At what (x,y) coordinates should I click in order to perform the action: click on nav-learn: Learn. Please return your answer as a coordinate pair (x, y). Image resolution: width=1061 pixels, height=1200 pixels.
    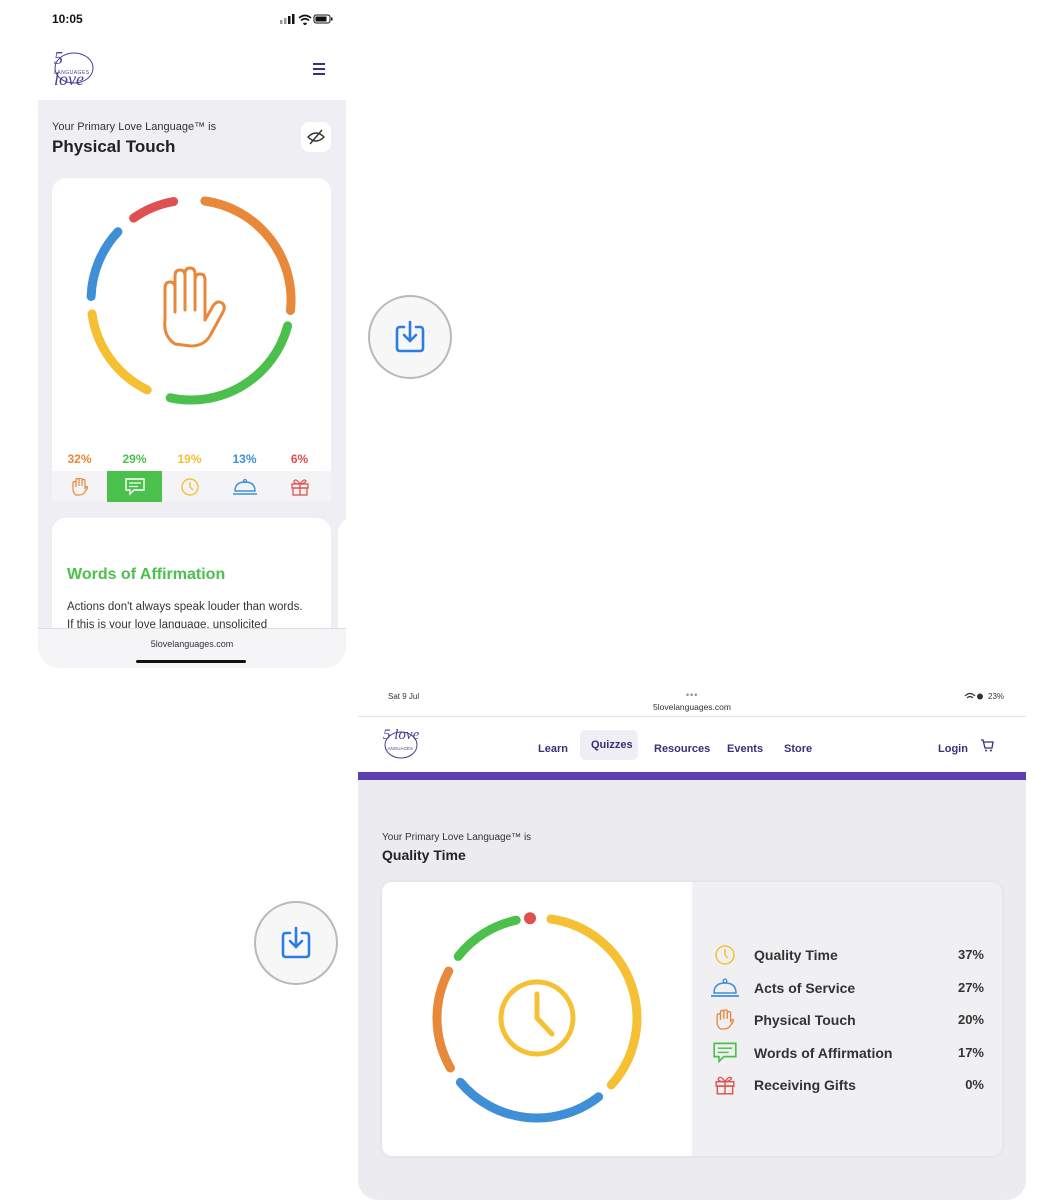
    Looking at the image, I should click on (553, 748).